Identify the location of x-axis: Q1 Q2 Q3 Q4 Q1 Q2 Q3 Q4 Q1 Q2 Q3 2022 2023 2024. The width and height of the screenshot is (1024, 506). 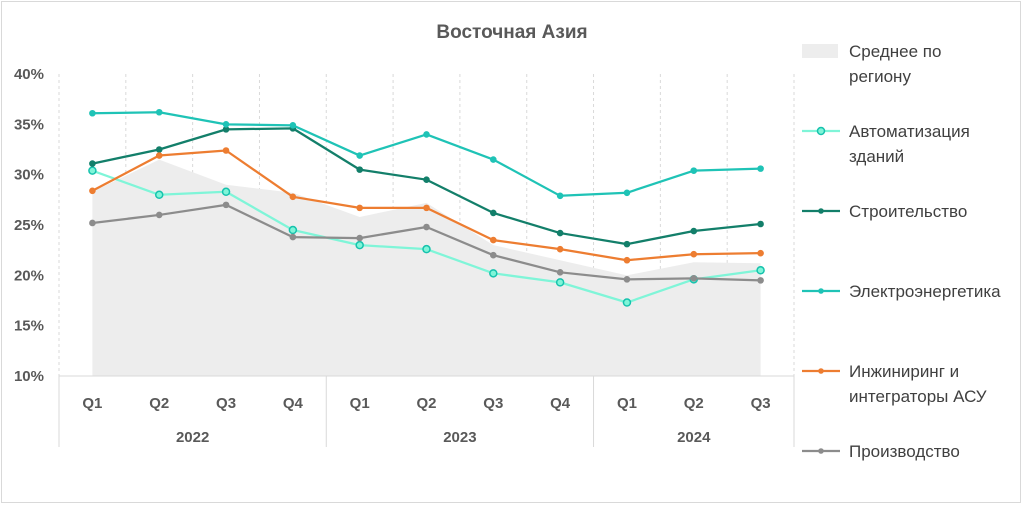
(426, 411).